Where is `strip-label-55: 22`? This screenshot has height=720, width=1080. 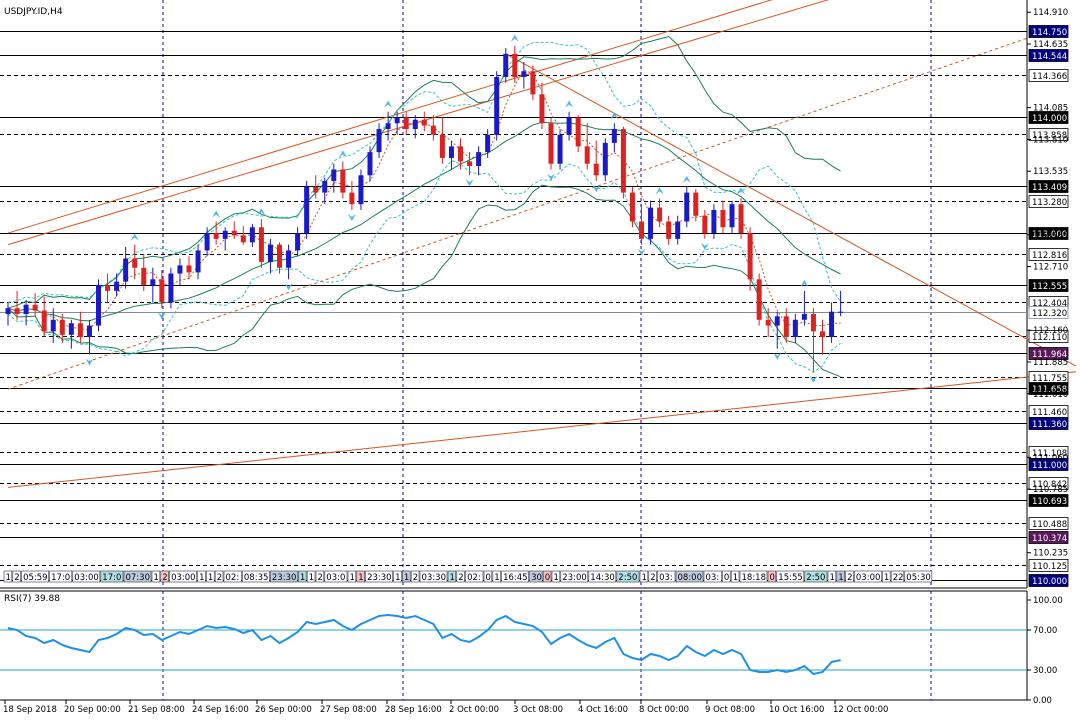 strip-label-55: 22 is located at coordinates (898, 578).